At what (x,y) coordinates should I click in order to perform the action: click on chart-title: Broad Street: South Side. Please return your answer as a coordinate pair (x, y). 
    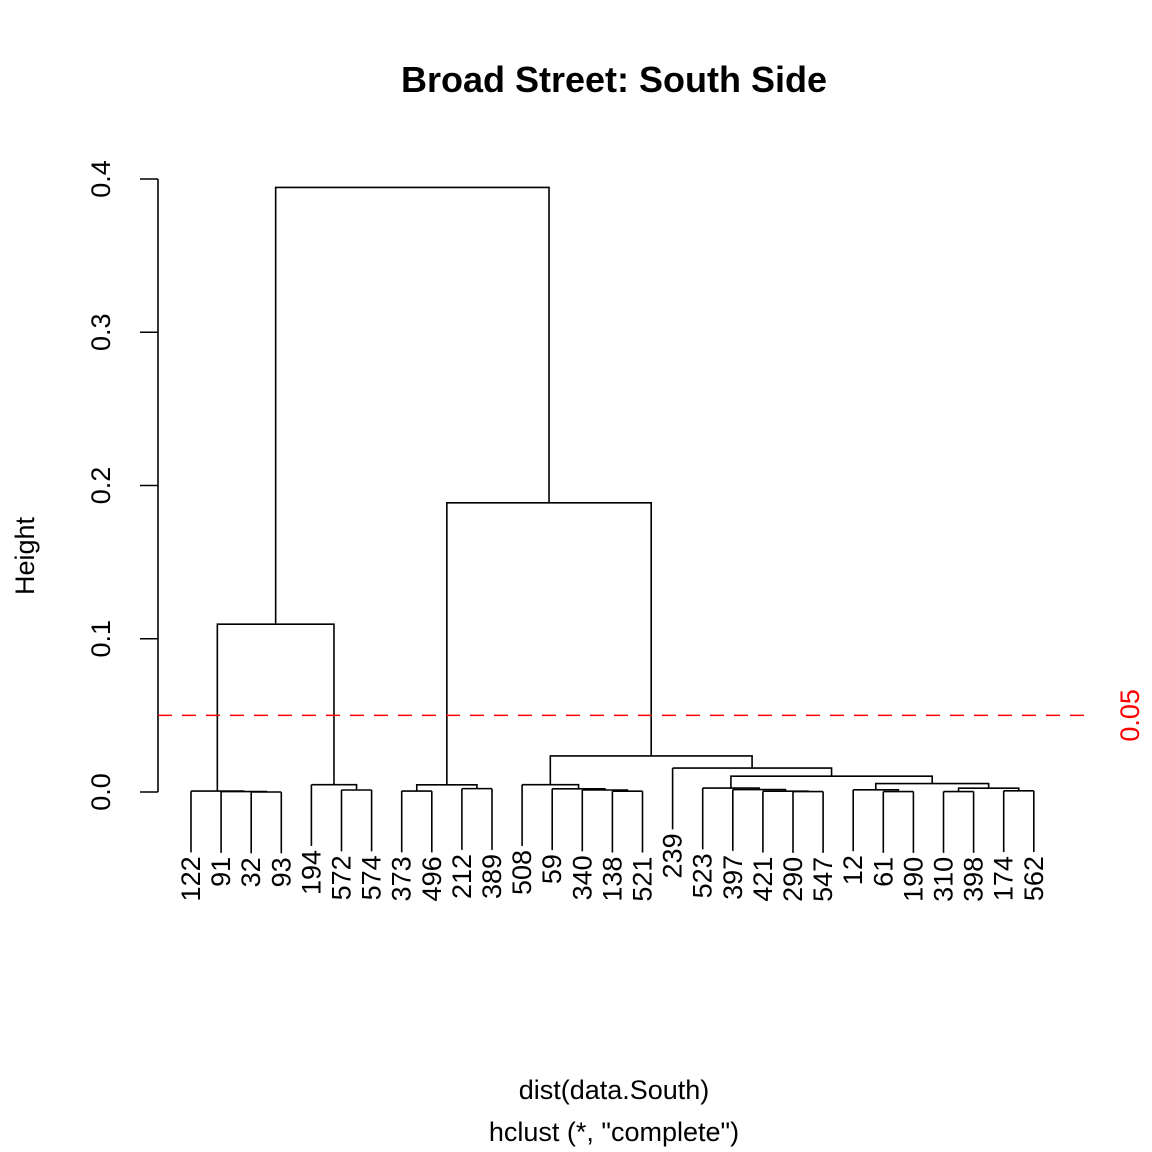
    Looking at the image, I should click on (614, 79).